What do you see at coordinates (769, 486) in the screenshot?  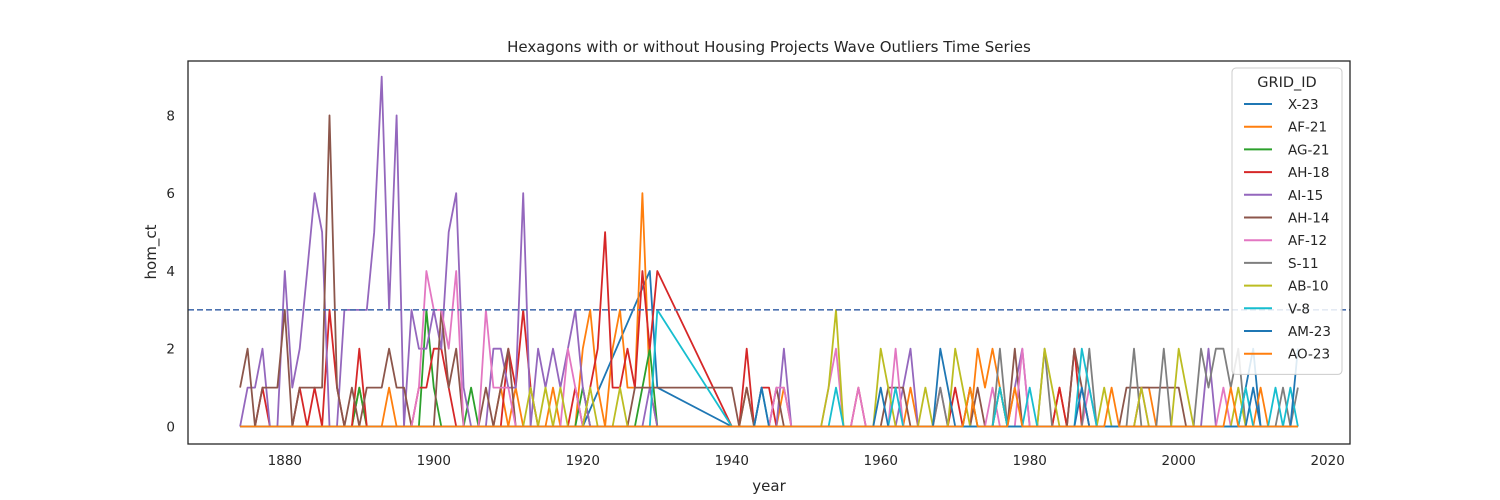 I see `x-axis-label: year` at bounding box center [769, 486].